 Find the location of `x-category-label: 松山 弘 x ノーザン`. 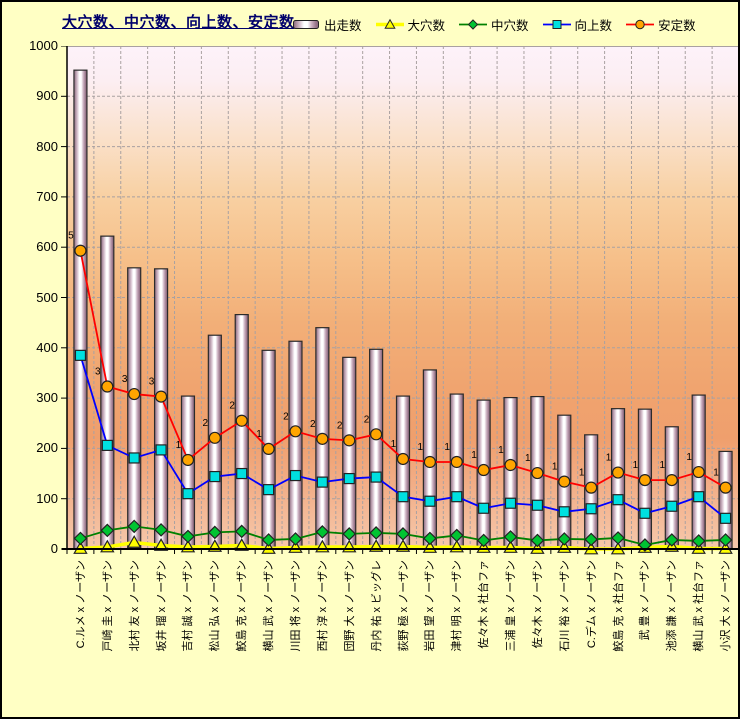

x-category-label: 松山 弘 x ノーザン is located at coordinates (215, 606).